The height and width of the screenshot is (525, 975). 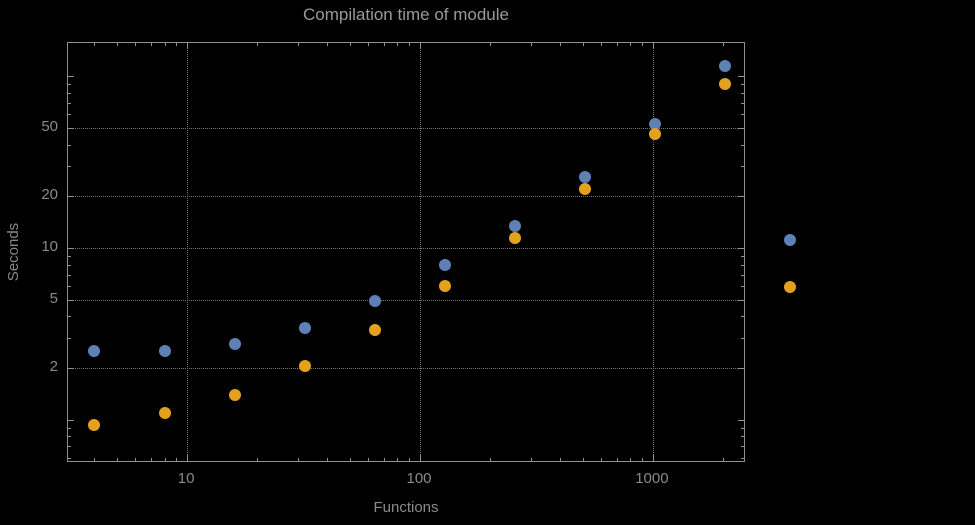 What do you see at coordinates (419, 478) in the screenshot?
I see `x-tick-label-100: 100` at bounding box center [419, 478].